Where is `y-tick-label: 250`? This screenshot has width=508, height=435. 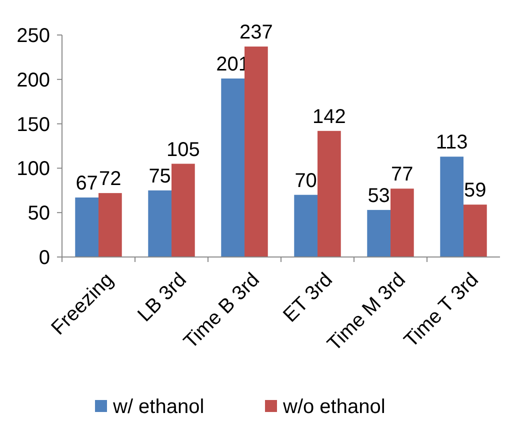
y-tick-label: 250 is located at coordinates (33, 36).